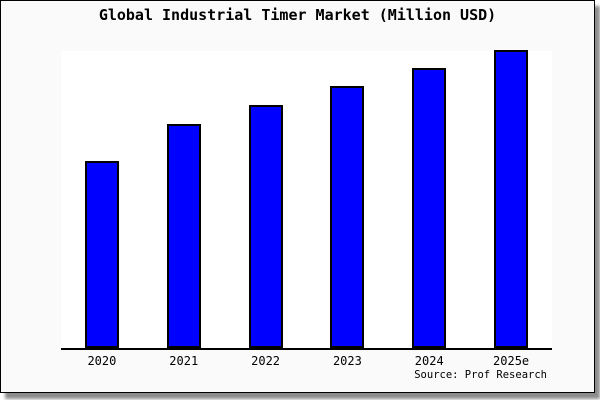 Image resolution: width=600 pixels, height=400 pixels. I want to click on bar-2024, so click(429, 208).